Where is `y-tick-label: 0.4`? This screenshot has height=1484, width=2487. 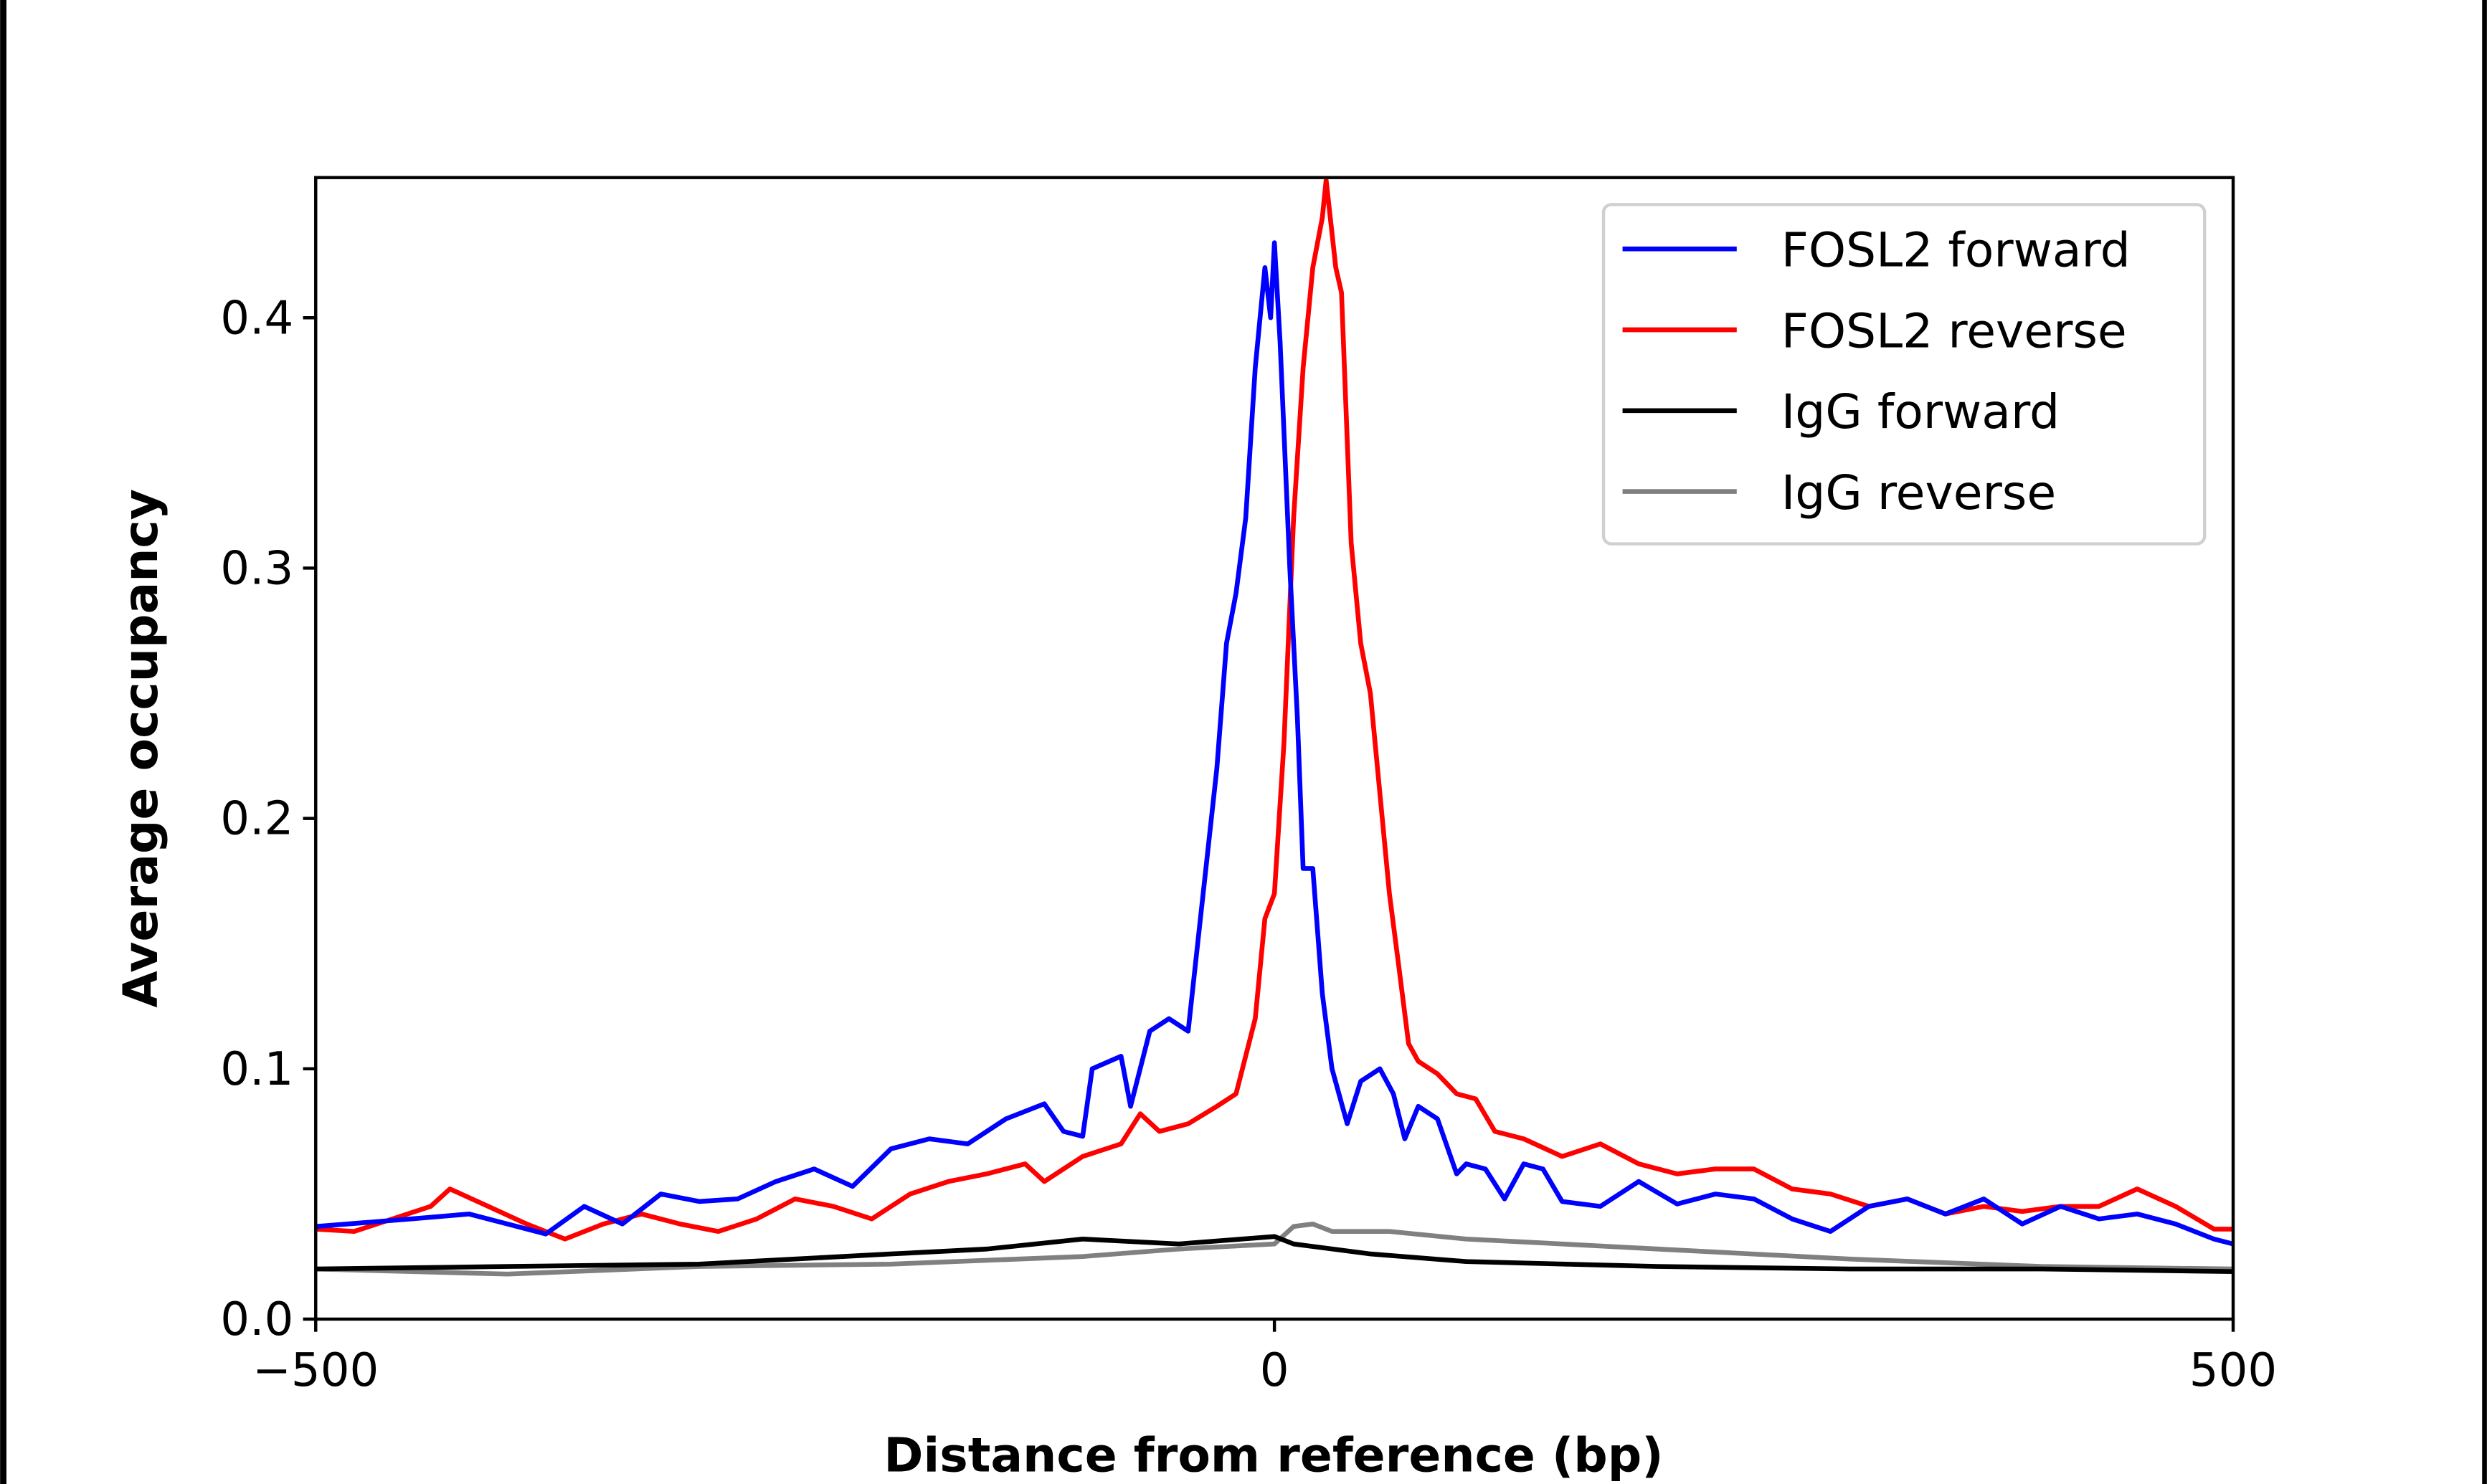 y-tick-label: 0.4 is located at coordinates (257, 318).